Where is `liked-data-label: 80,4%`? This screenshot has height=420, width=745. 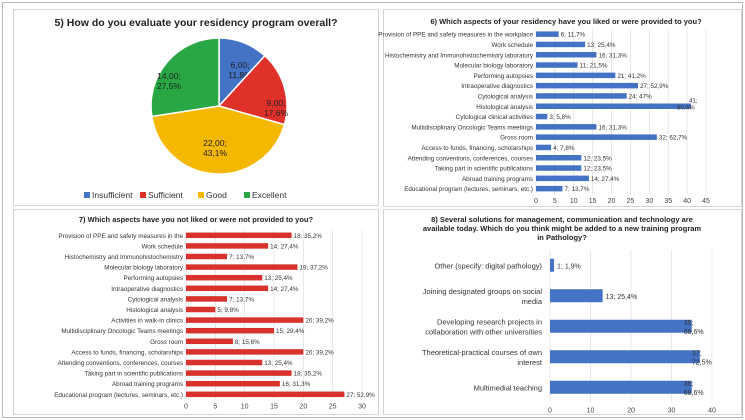
liked-data-label: 80,4% is located at coordinates (686, 107).